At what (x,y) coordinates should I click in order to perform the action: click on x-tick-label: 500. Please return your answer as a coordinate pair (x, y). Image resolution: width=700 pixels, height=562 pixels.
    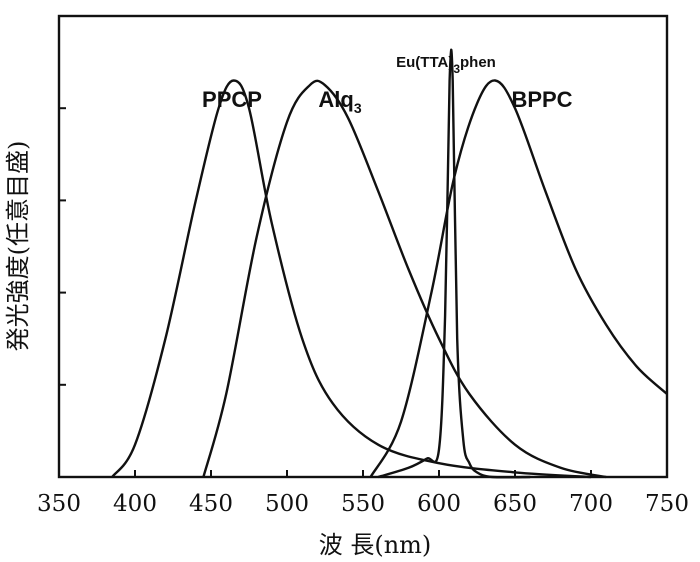
    Looking at the image, I should click on (287, 504).